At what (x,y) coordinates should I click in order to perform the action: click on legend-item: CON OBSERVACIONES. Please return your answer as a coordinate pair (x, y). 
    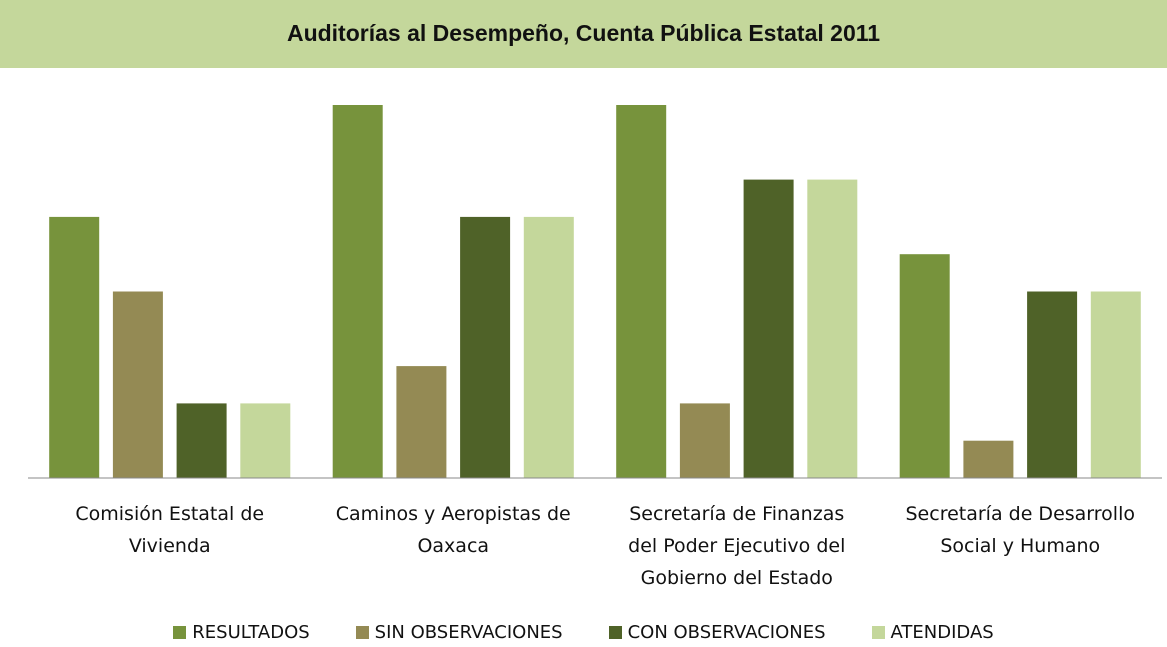
    Looking at the image, I should click on (717, 632).